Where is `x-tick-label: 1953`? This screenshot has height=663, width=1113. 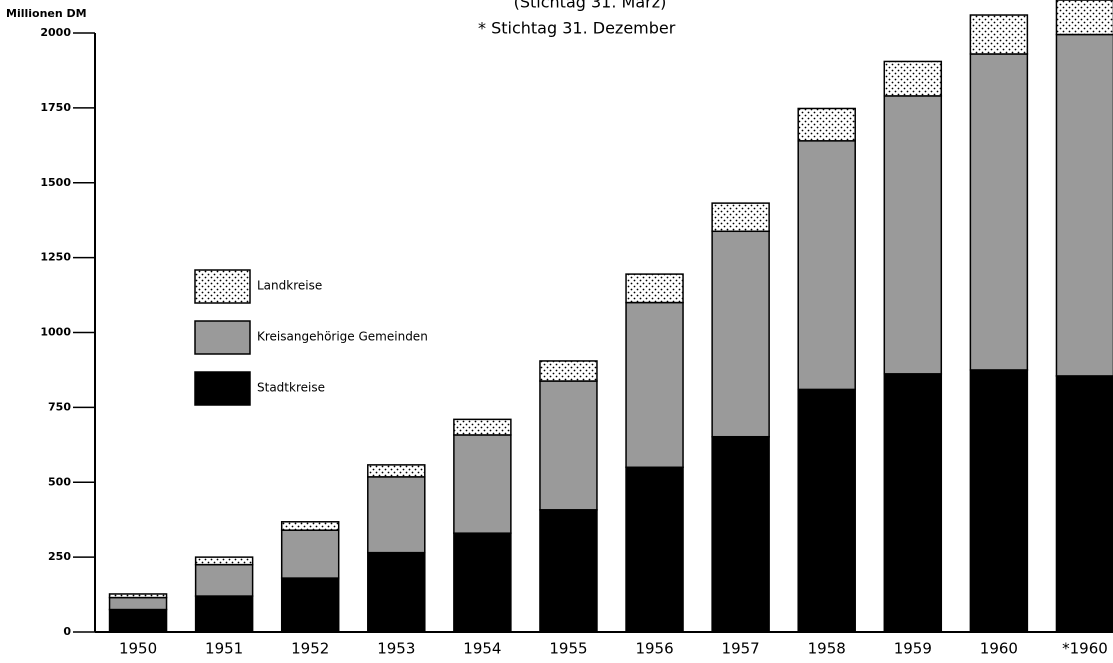
x-tick-label: 1953 is located at coordinates (396, 649).